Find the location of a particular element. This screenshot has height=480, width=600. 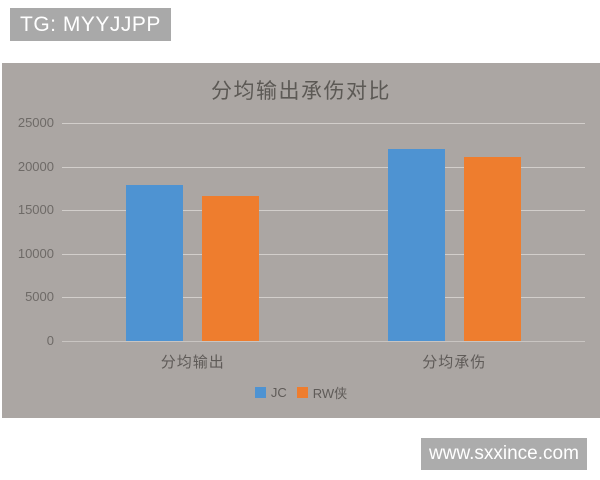

y-tick-label: 5000 is located at coordinates (39, 297).